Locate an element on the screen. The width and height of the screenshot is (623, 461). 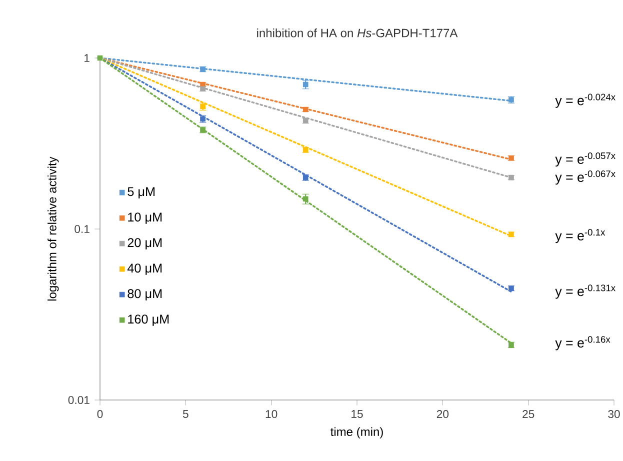
y-tick-label: 1 is located at coordinates (87, 58).